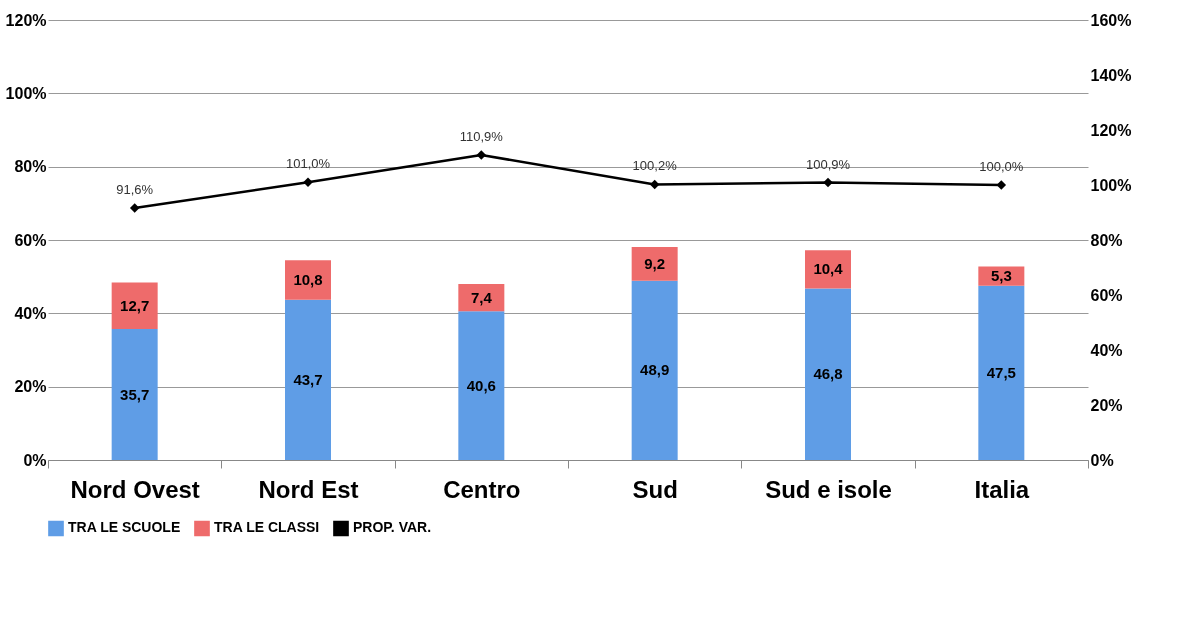 This screenshot has width=1189, height=629. I want to click on y2-tick-label: 120%, so click(1111, 130).